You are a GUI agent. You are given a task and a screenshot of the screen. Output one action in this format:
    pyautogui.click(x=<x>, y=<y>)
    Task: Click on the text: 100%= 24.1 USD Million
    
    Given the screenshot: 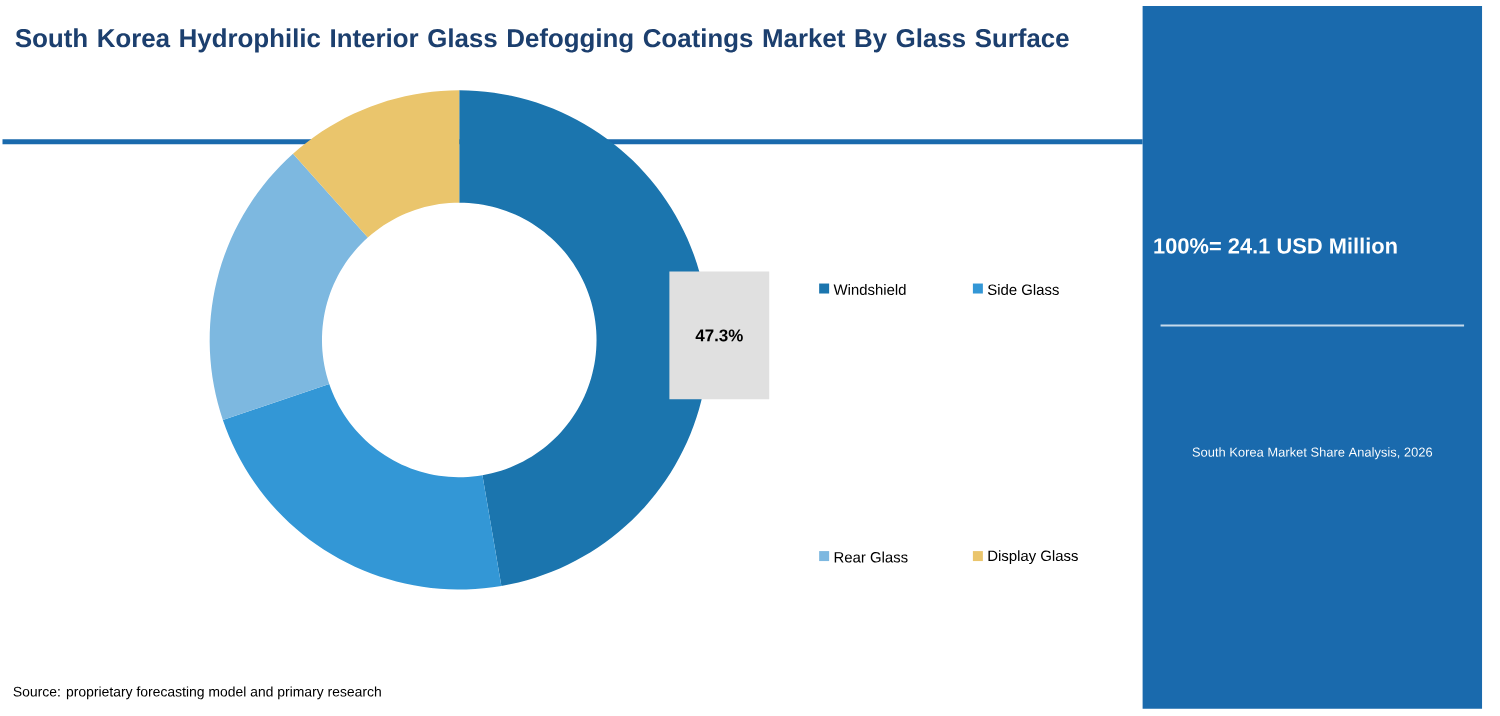 What is the action you would take?
    pyautogui.click(x=1275, y=245)
    